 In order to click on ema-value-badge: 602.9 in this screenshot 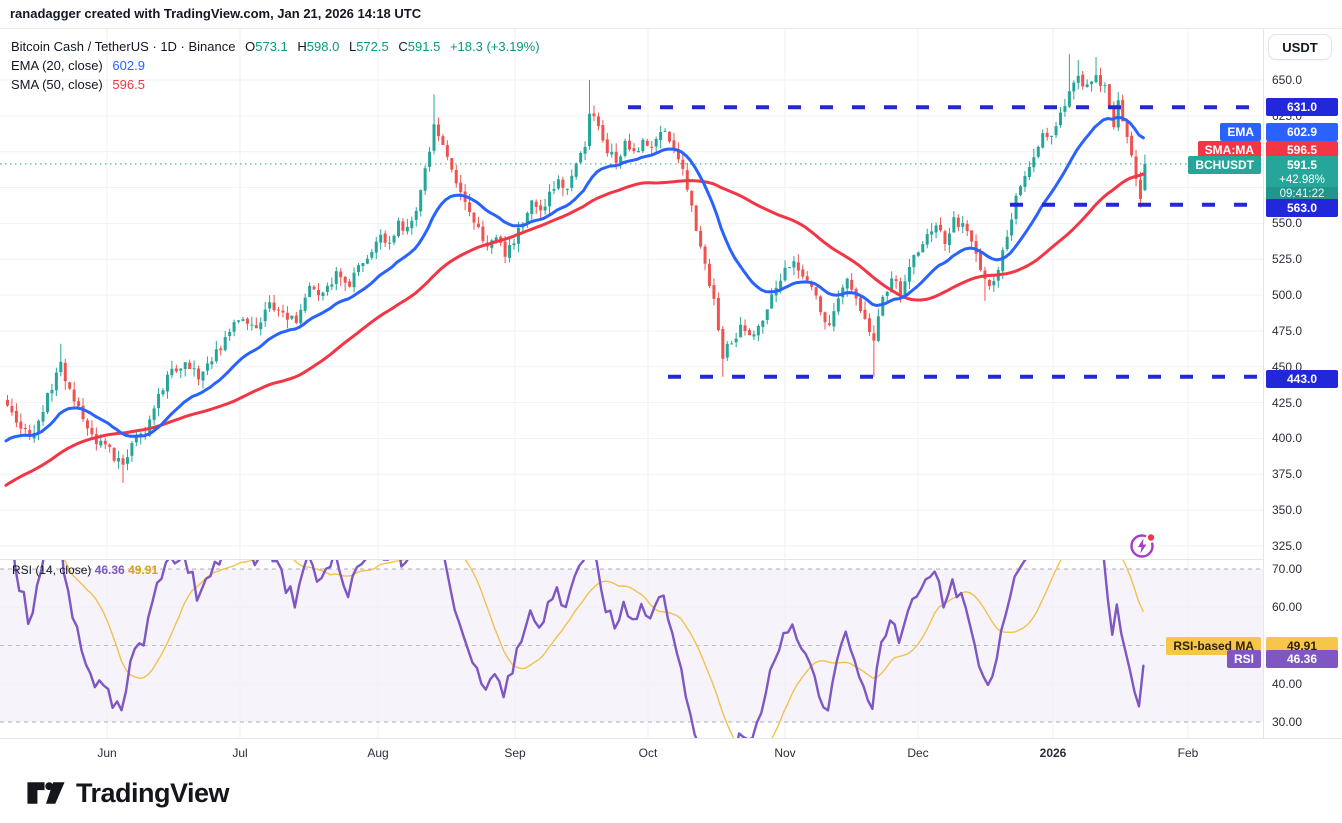, I will do `click(1302, 132)`.